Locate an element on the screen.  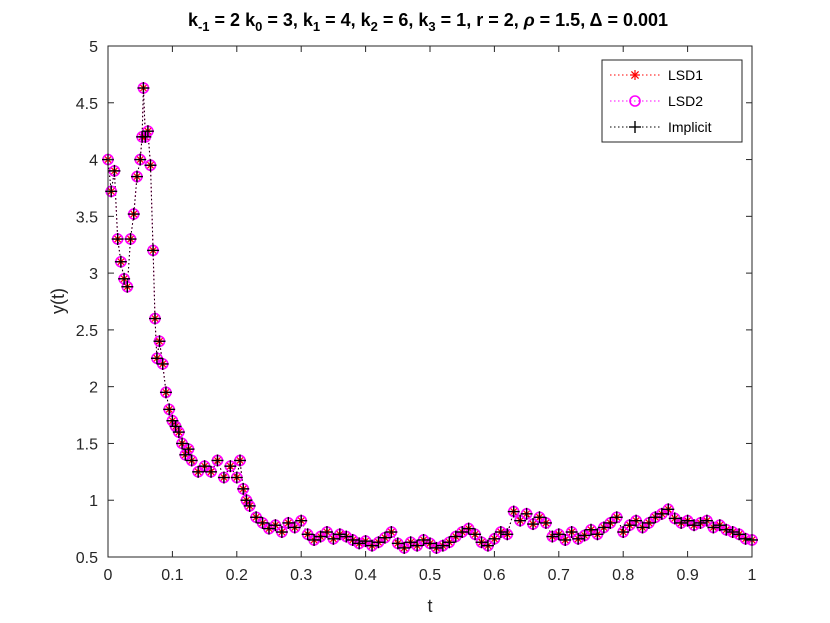
title-r: 2 is located at coordinates (509, 20).